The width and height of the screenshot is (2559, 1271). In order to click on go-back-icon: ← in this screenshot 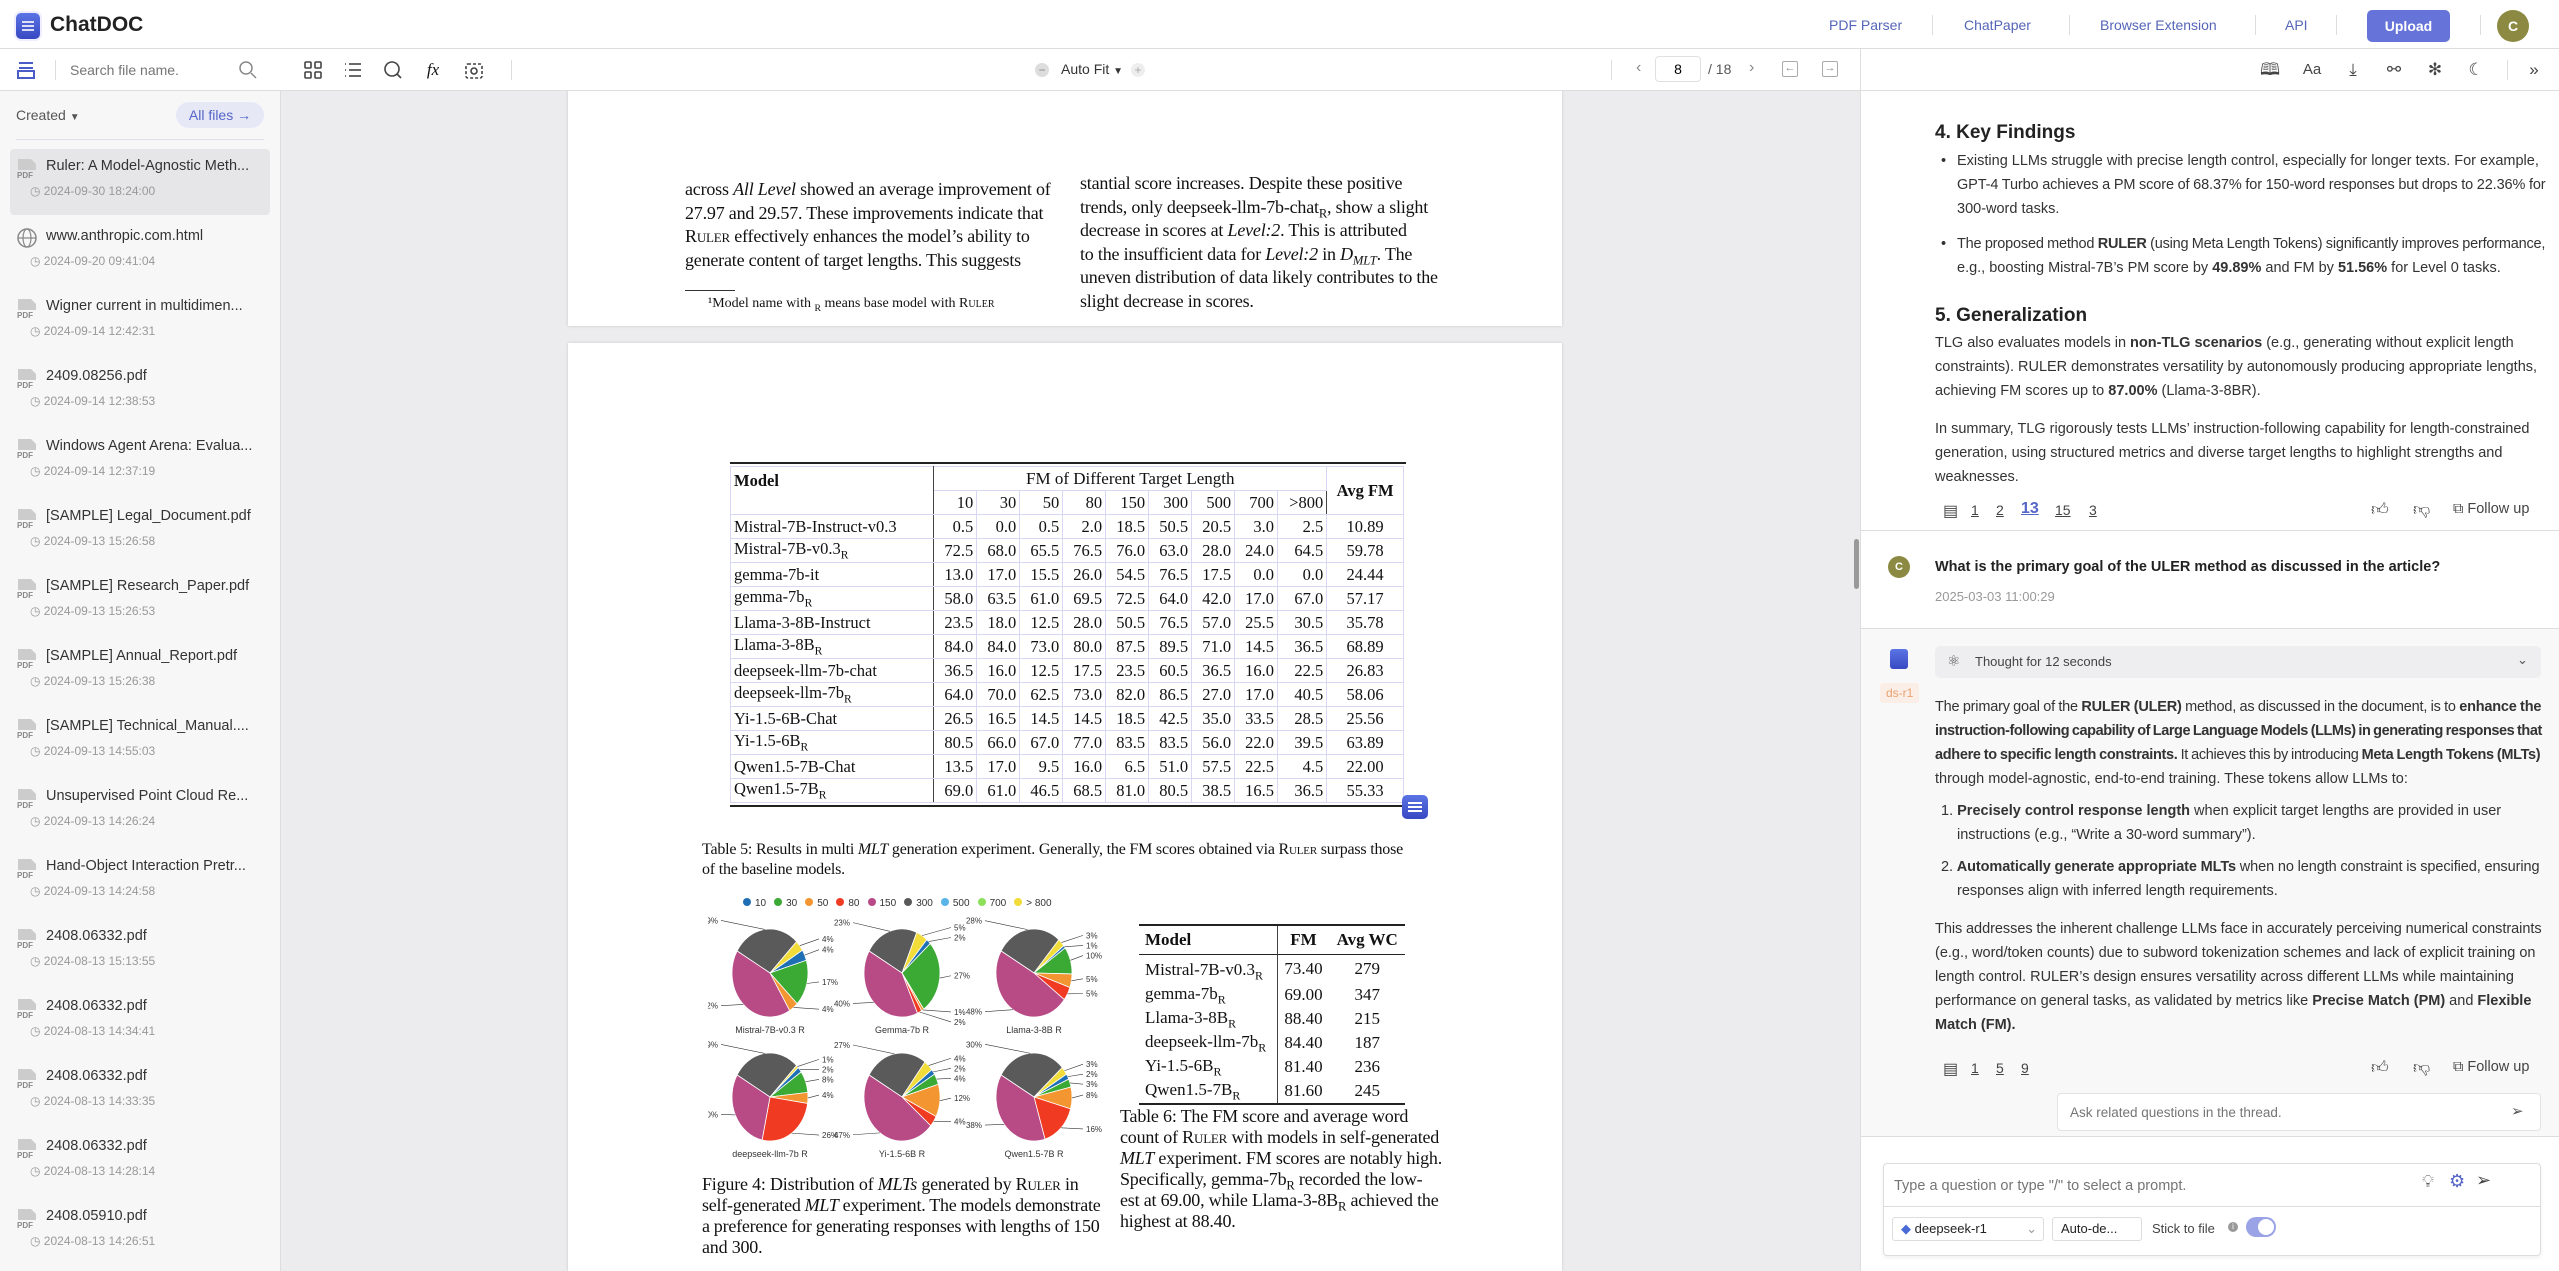, I will do `click(1790, 69)`.